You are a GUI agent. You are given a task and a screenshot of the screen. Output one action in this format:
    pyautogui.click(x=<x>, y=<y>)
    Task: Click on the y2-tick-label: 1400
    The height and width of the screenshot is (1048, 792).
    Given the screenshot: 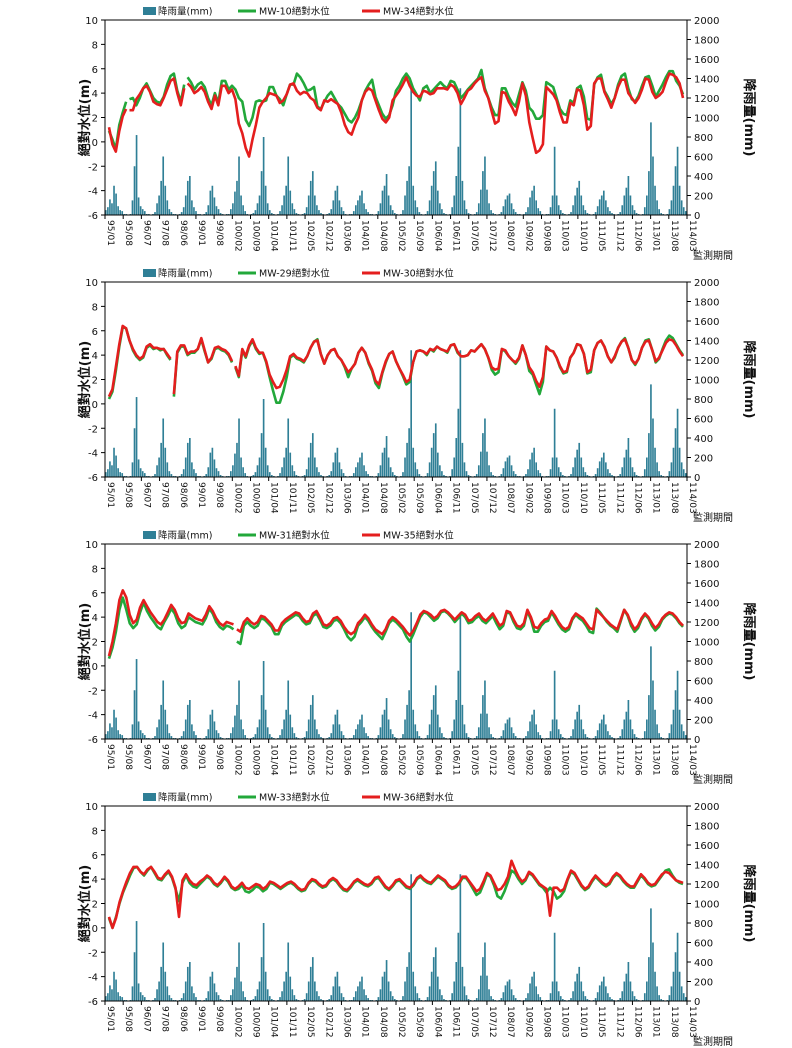 What is the action you would take?
    pyautogui.click(x=706, y=604)
    